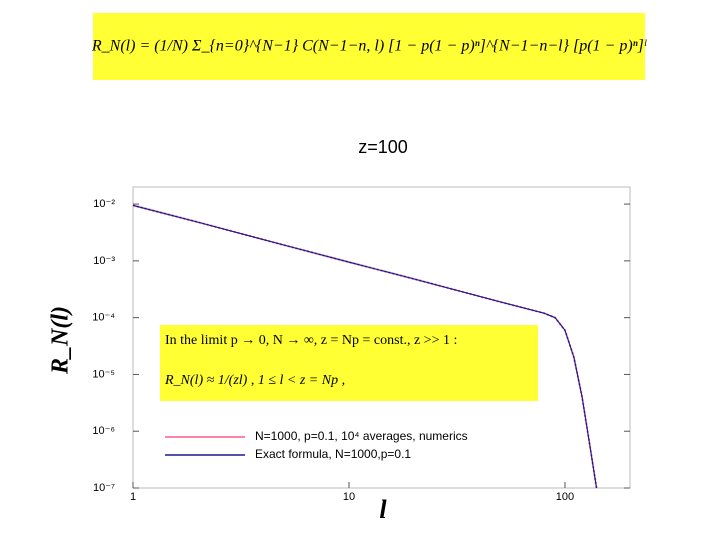 The width and height of the screenshot is (720, 540). Describe the element at coordinates (349, 497) in the screenshot. I see `x-tick-label: 10` at that location.